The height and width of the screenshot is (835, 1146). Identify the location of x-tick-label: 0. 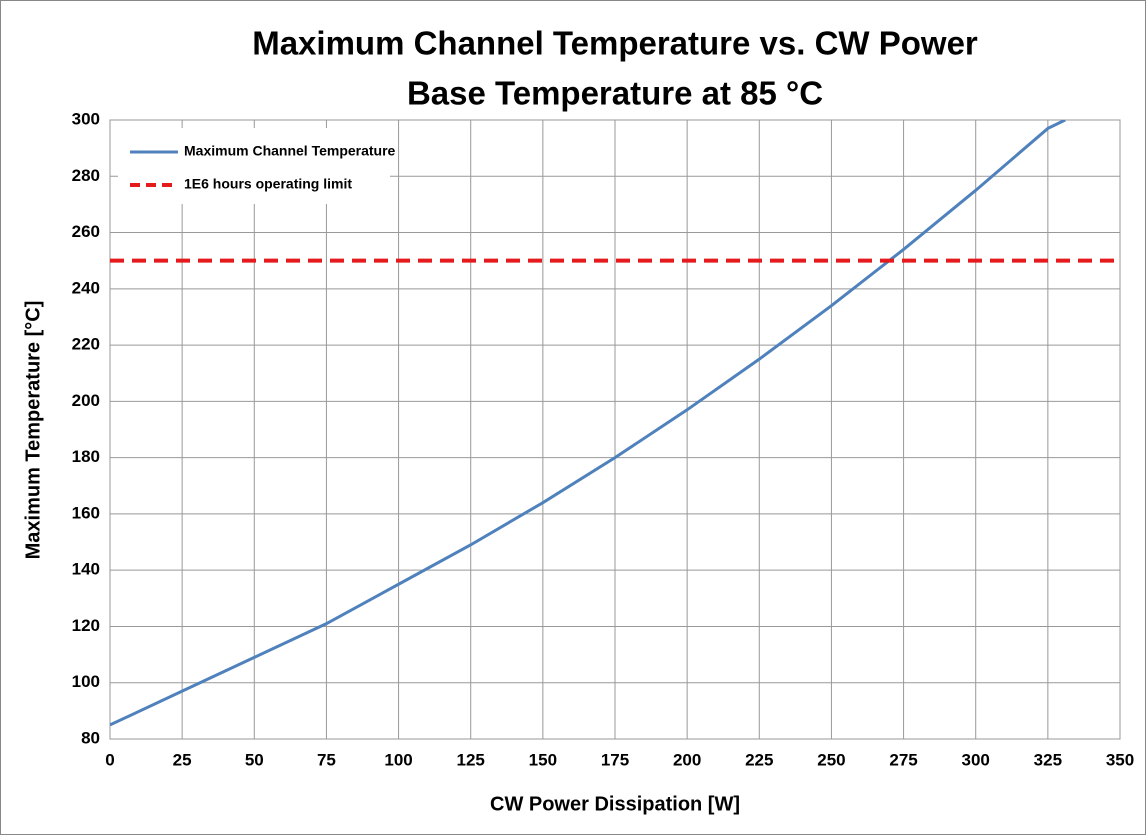
(109, 759).